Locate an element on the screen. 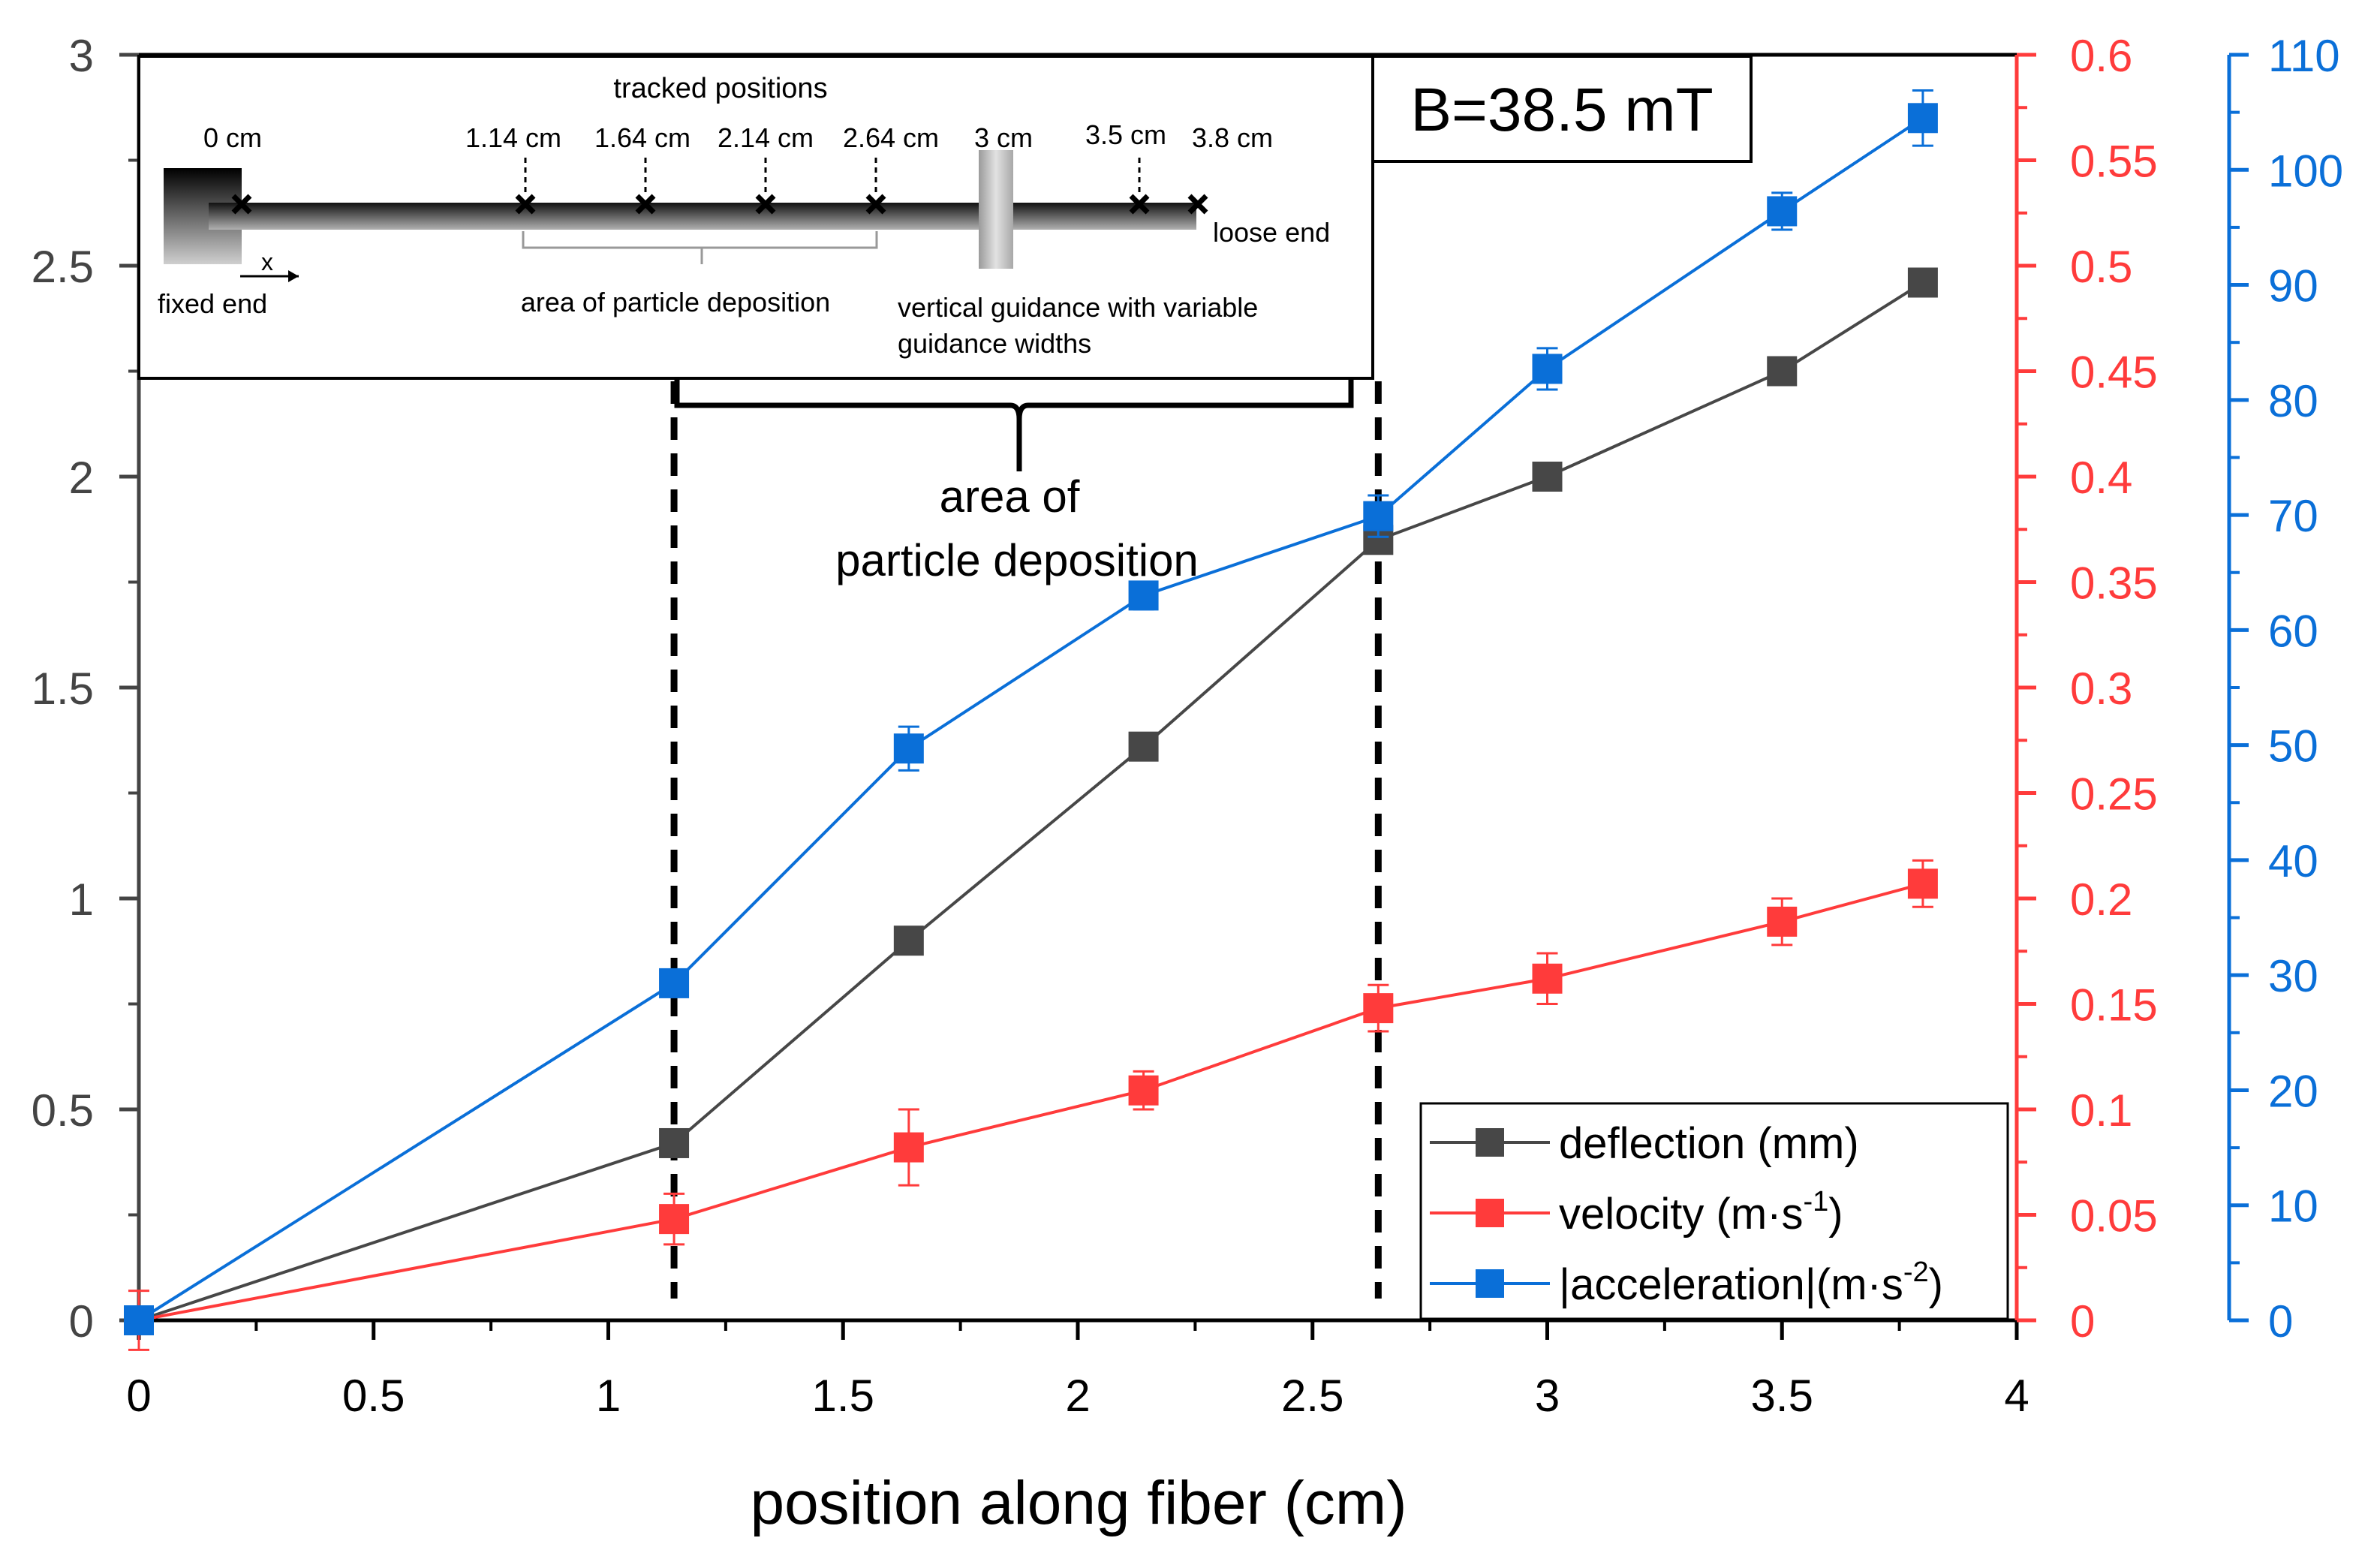 This screenshot has width=2380, height=1547. inset-position-label: 1.64 cm is located at coordinates (642, 137).